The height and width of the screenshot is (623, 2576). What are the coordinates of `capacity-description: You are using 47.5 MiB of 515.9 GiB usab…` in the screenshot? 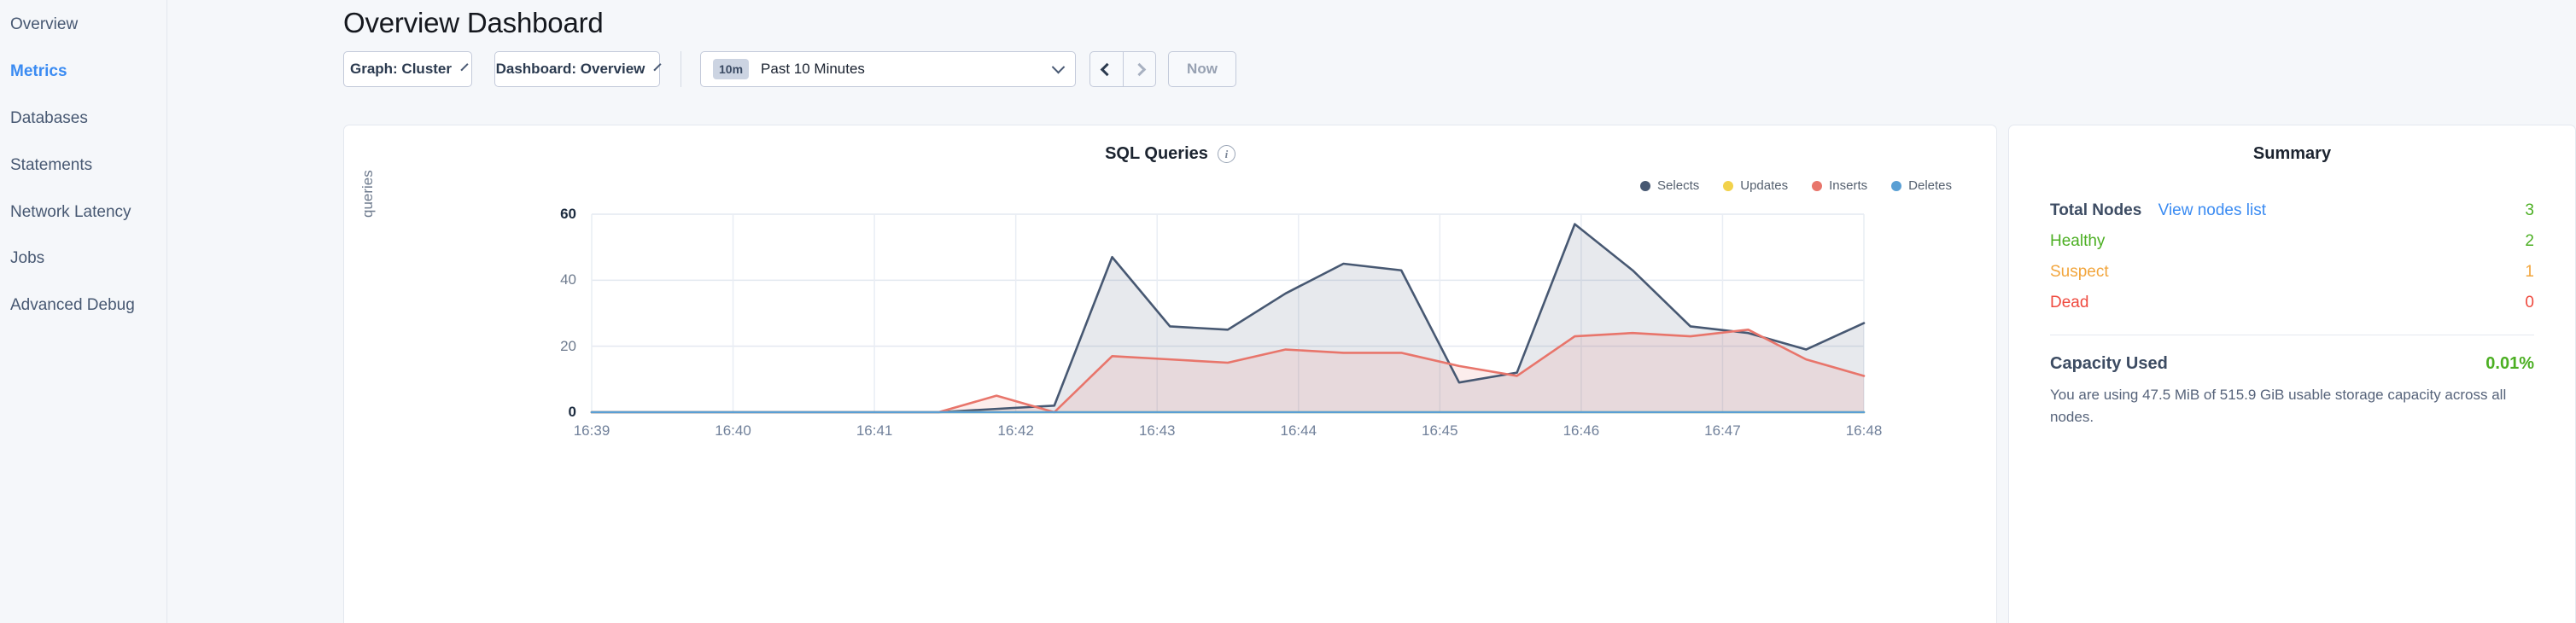 It's located at (2278, 406).